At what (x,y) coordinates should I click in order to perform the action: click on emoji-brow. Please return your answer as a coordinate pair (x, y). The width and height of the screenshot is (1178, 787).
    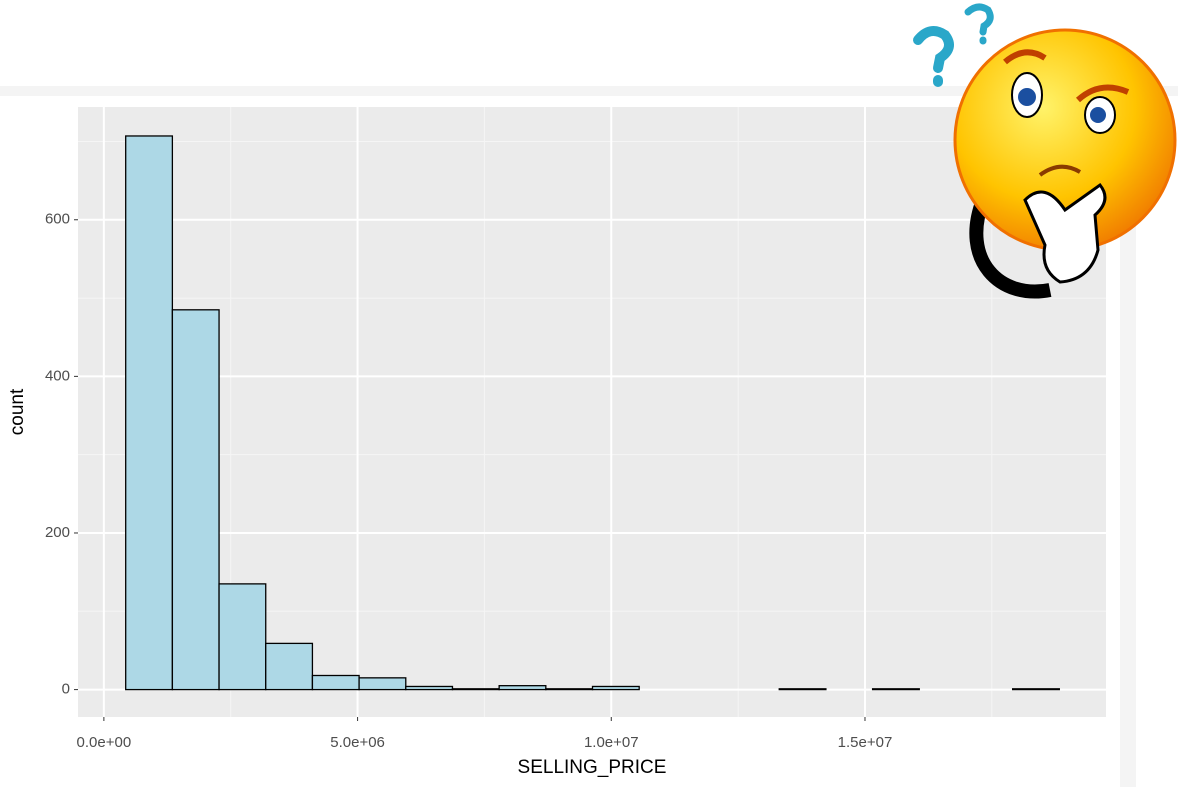
    Looking at the image, I should click on (1066, 76).